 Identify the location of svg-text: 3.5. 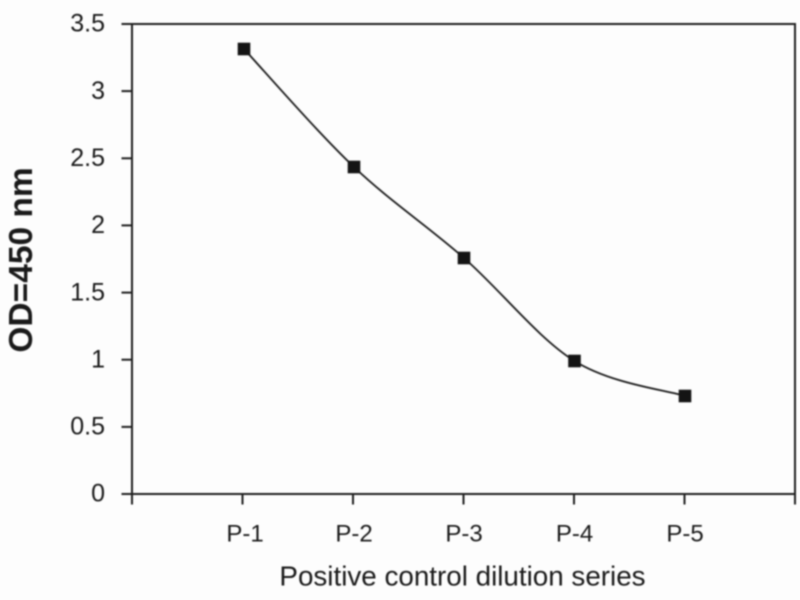
(87, 24).